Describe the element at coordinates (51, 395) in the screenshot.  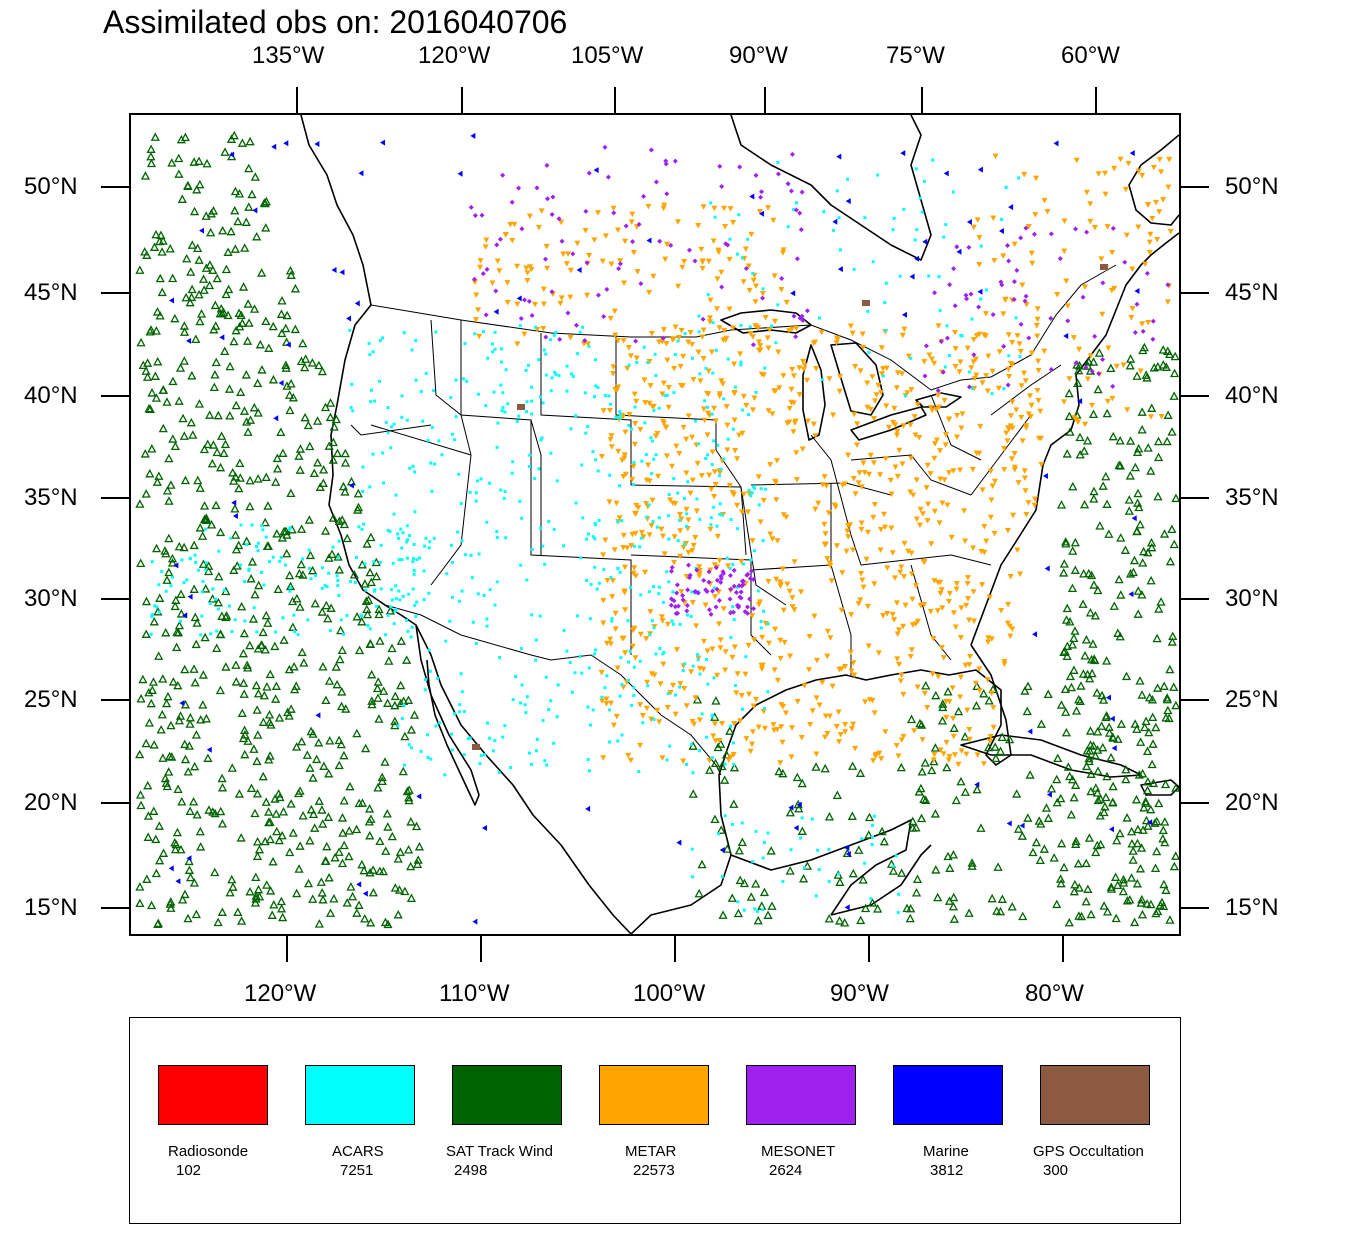
I see `lat-label-left: 40°N` at that location.